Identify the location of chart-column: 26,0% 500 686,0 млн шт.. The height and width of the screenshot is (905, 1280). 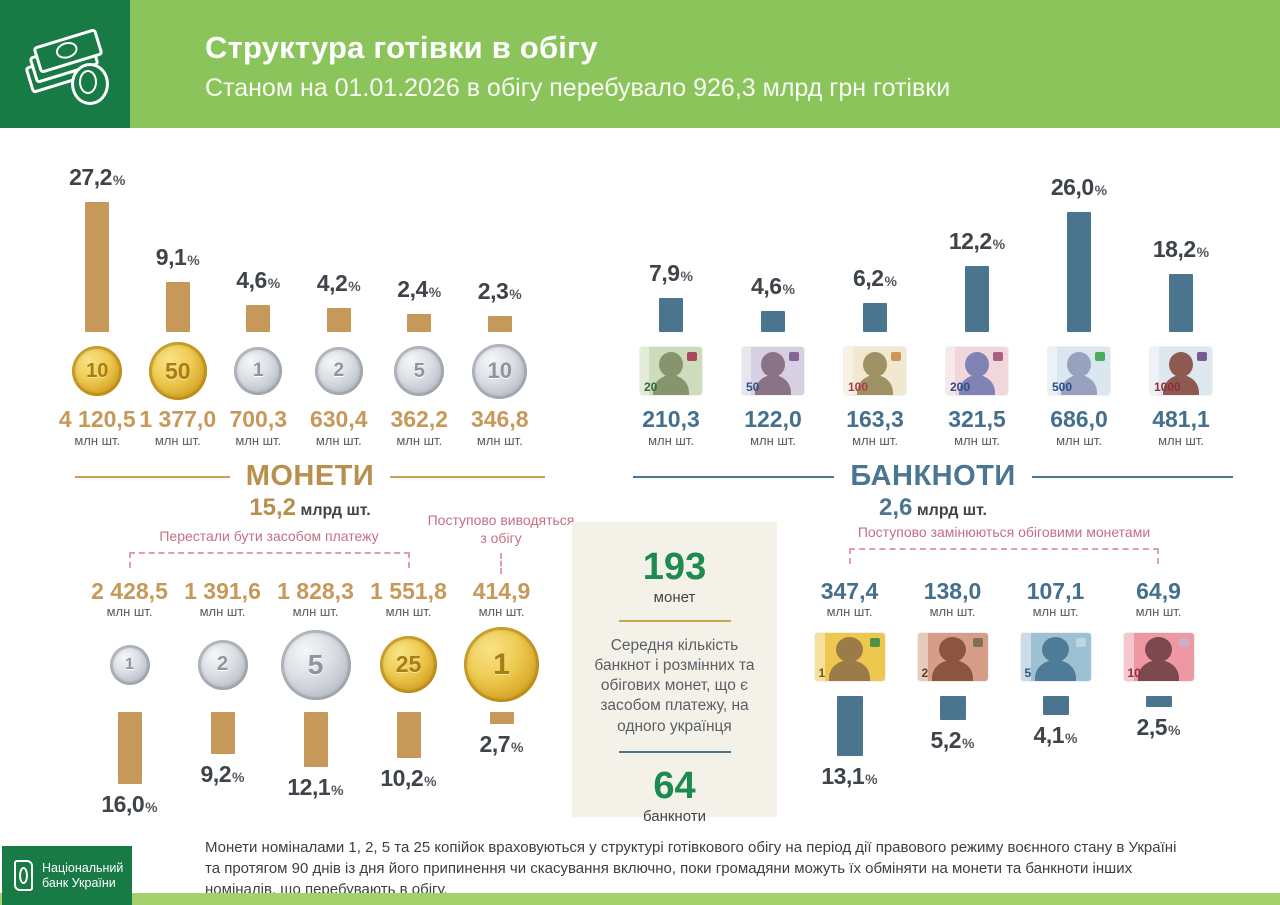
(1079, 299).